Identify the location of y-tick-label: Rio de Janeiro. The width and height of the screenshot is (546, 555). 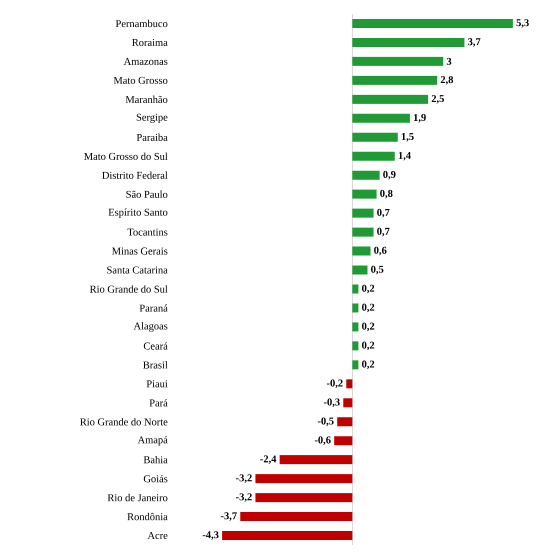
(138, 498).